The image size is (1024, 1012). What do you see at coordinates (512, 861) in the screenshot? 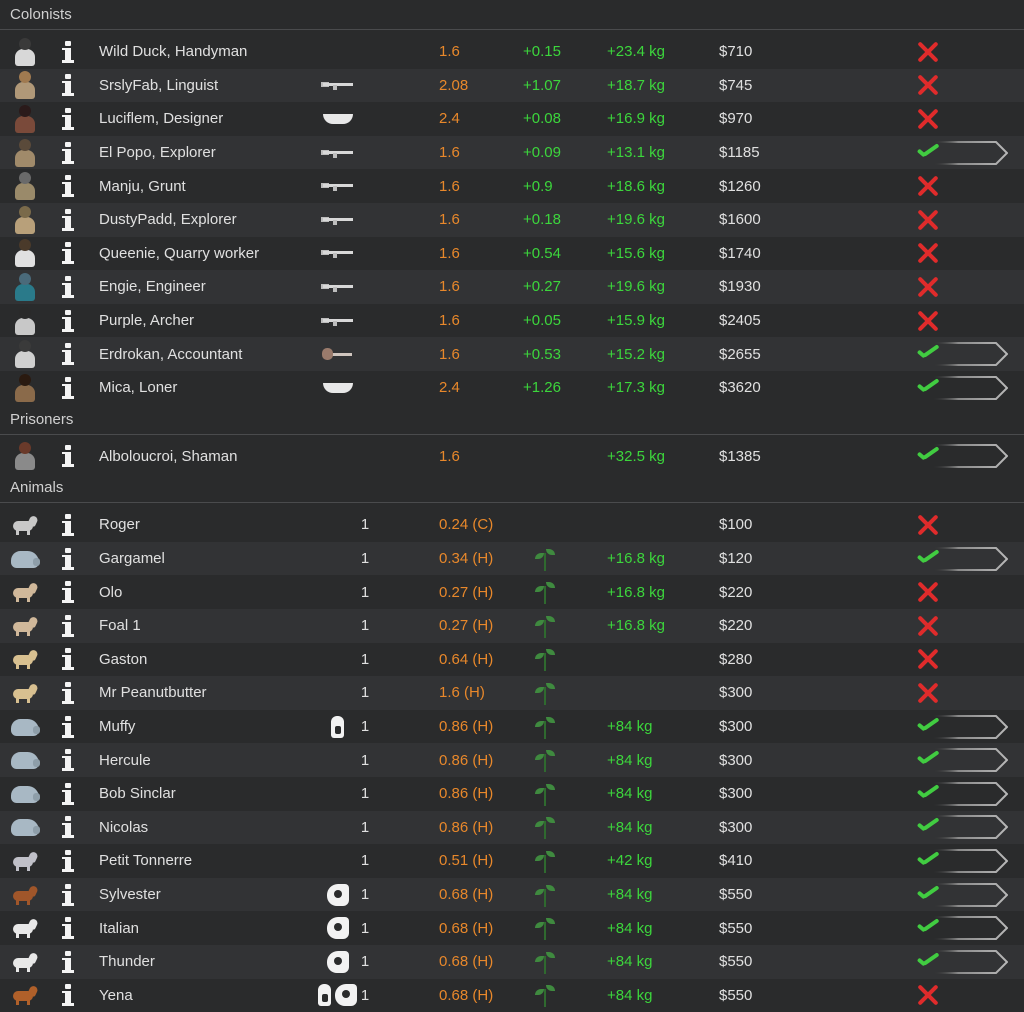
I see `pawn-row: Petit Tonnerre 1 0.51 (H) +42 kg $410` at bounding box center [512, 861].